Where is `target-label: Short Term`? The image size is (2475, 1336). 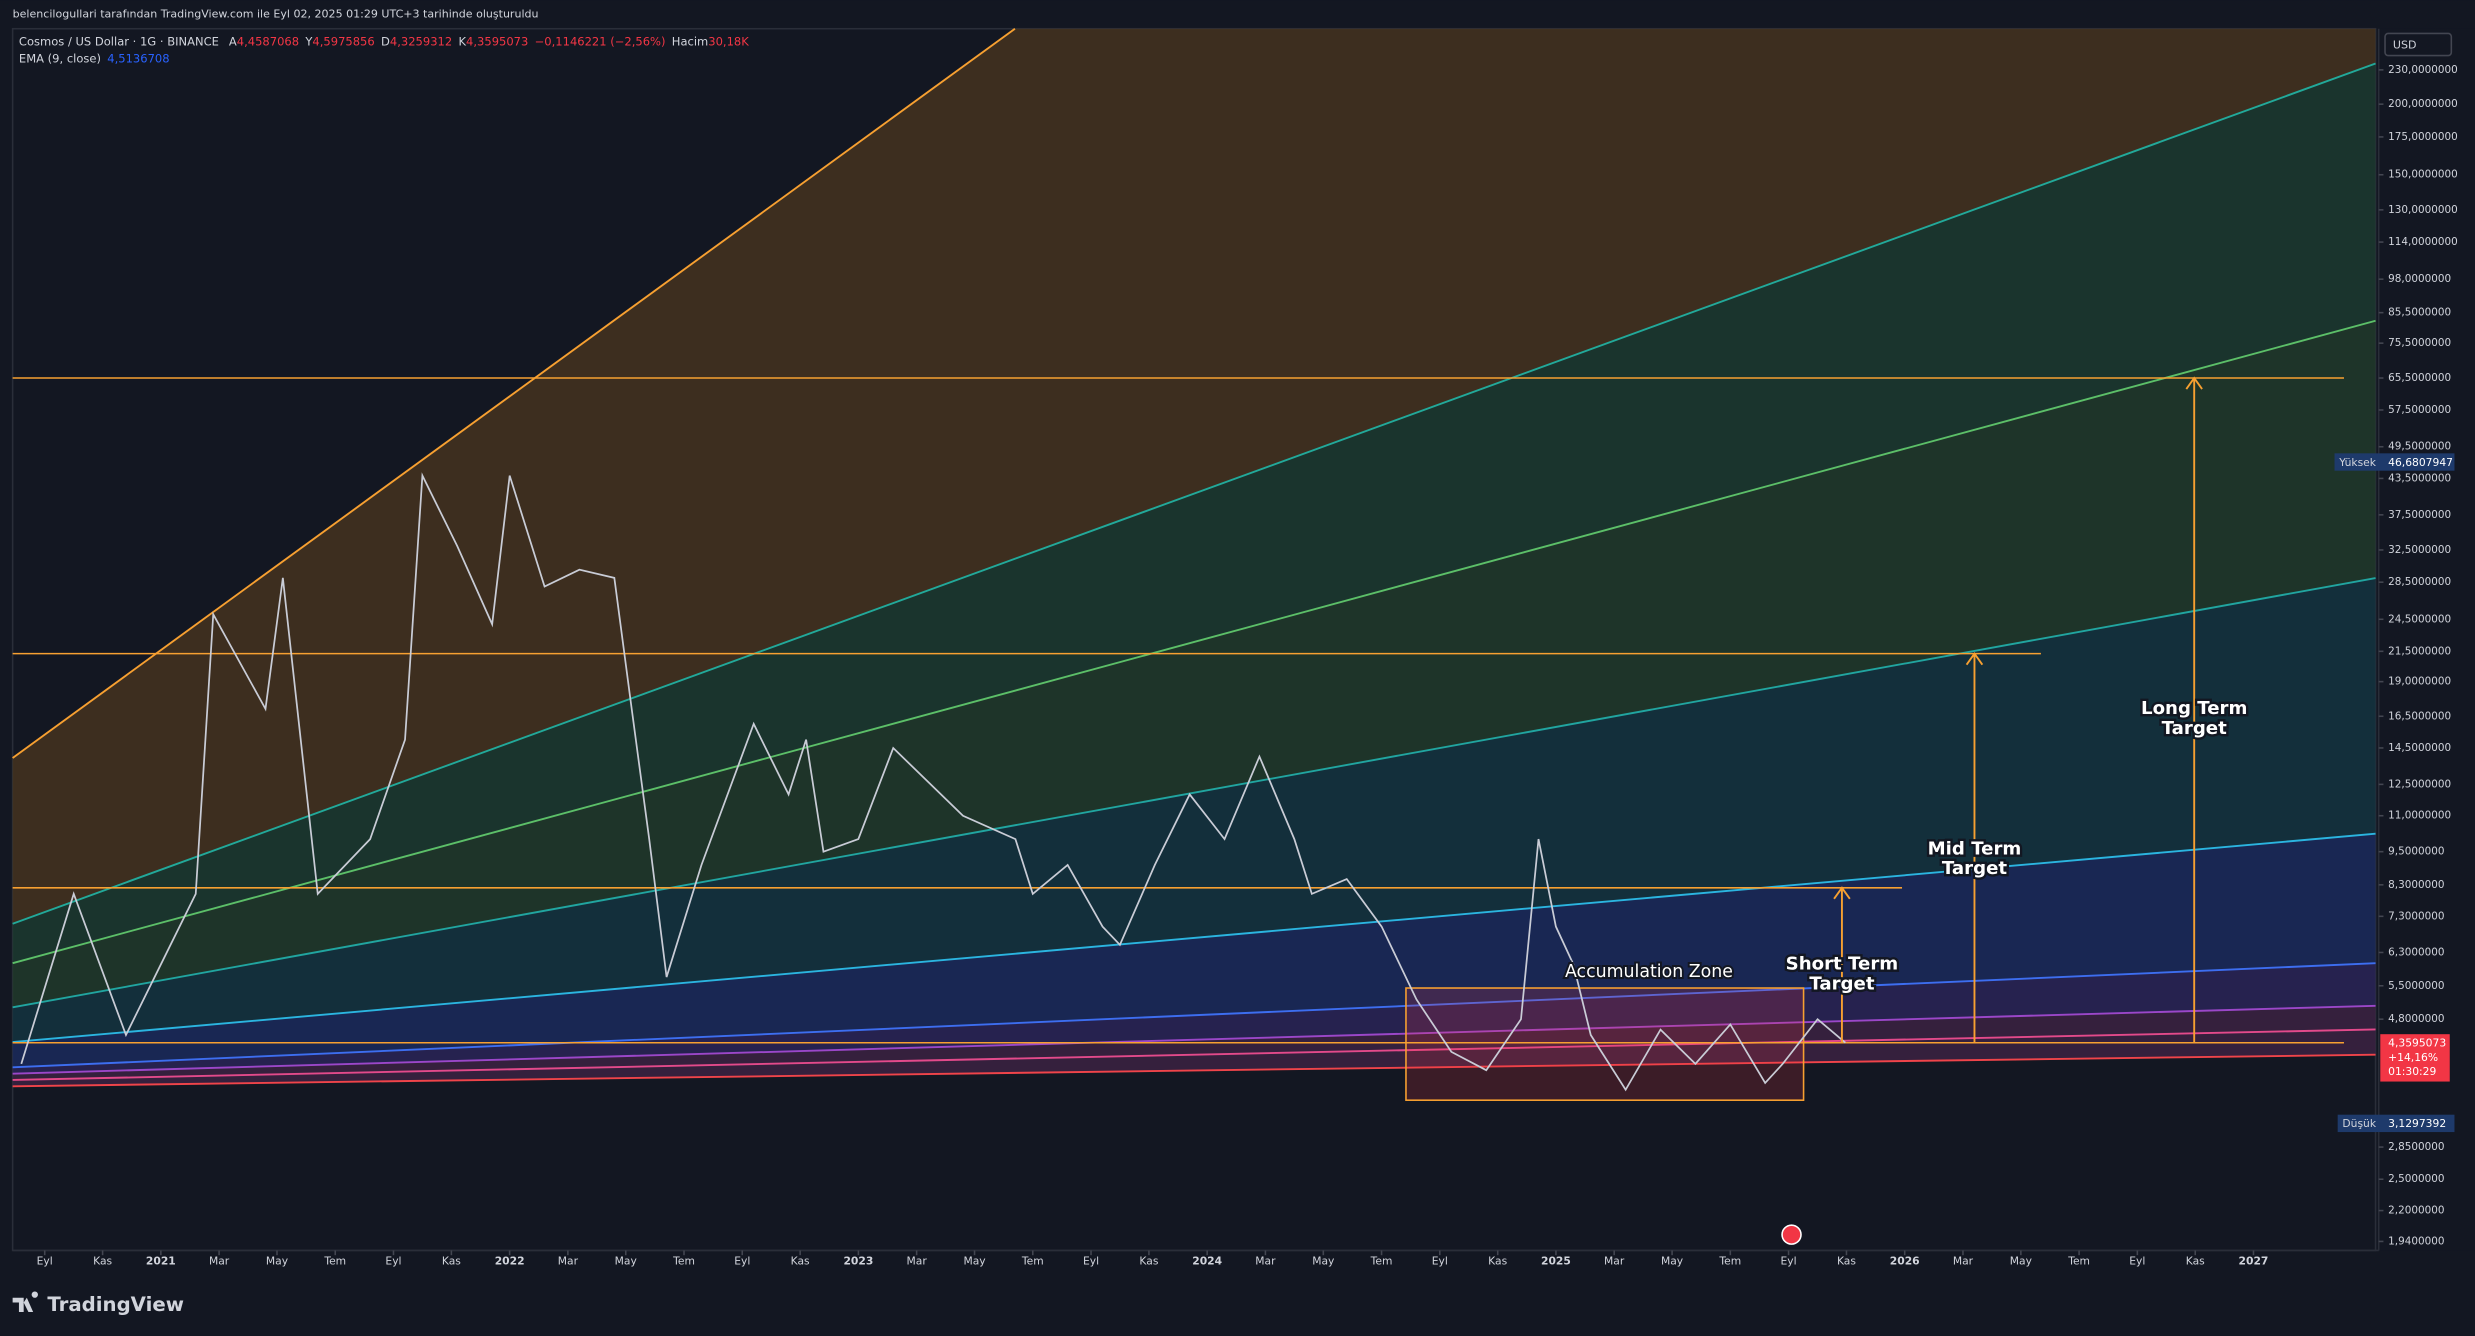
target-label: Short Term is located at coordinates (1842, 964).